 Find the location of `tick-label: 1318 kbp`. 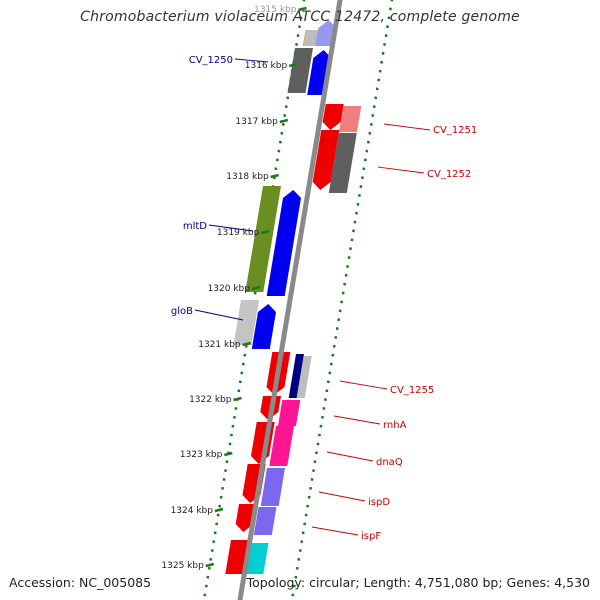

tick-label: 1318 kbp is located at coordinates (247, 177).